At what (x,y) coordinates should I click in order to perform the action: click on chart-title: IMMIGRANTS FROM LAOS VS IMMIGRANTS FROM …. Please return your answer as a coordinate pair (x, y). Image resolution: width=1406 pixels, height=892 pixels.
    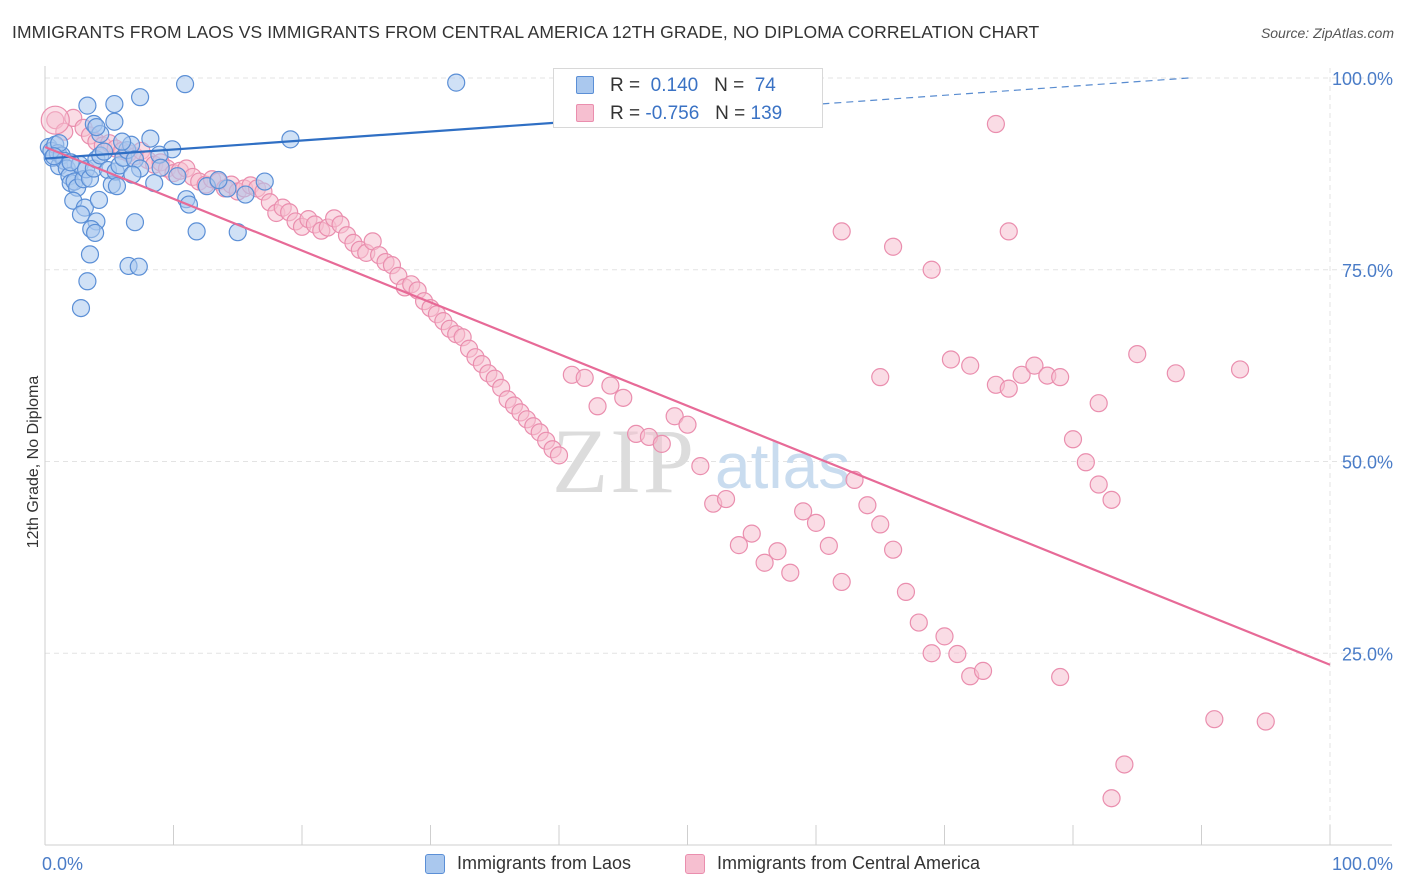
    Looking at the image, I should click on (526, 32).